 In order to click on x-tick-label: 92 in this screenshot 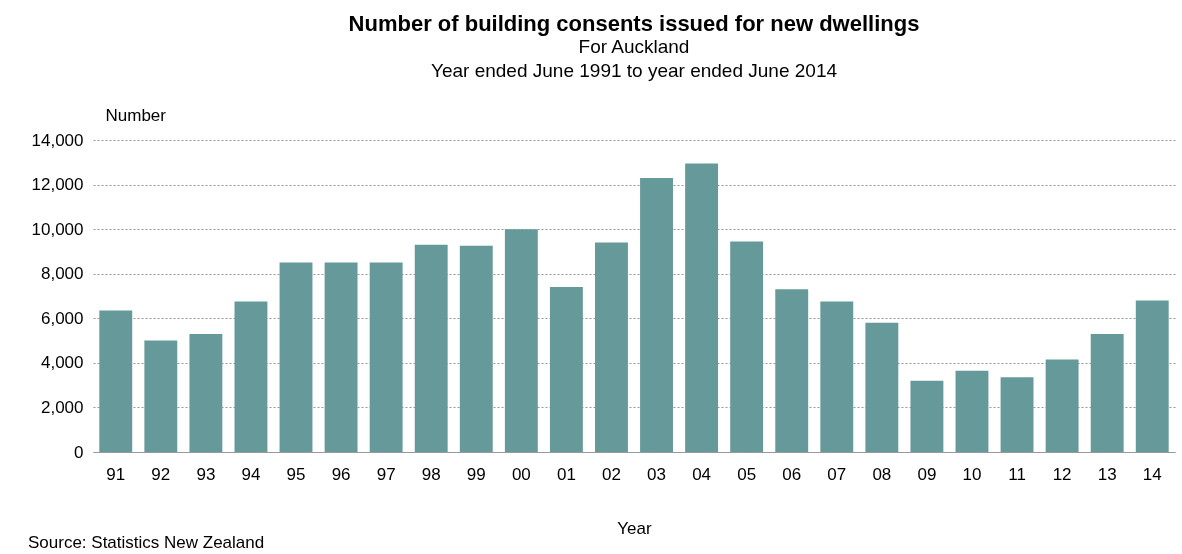, I will do `click(161, 474)`.